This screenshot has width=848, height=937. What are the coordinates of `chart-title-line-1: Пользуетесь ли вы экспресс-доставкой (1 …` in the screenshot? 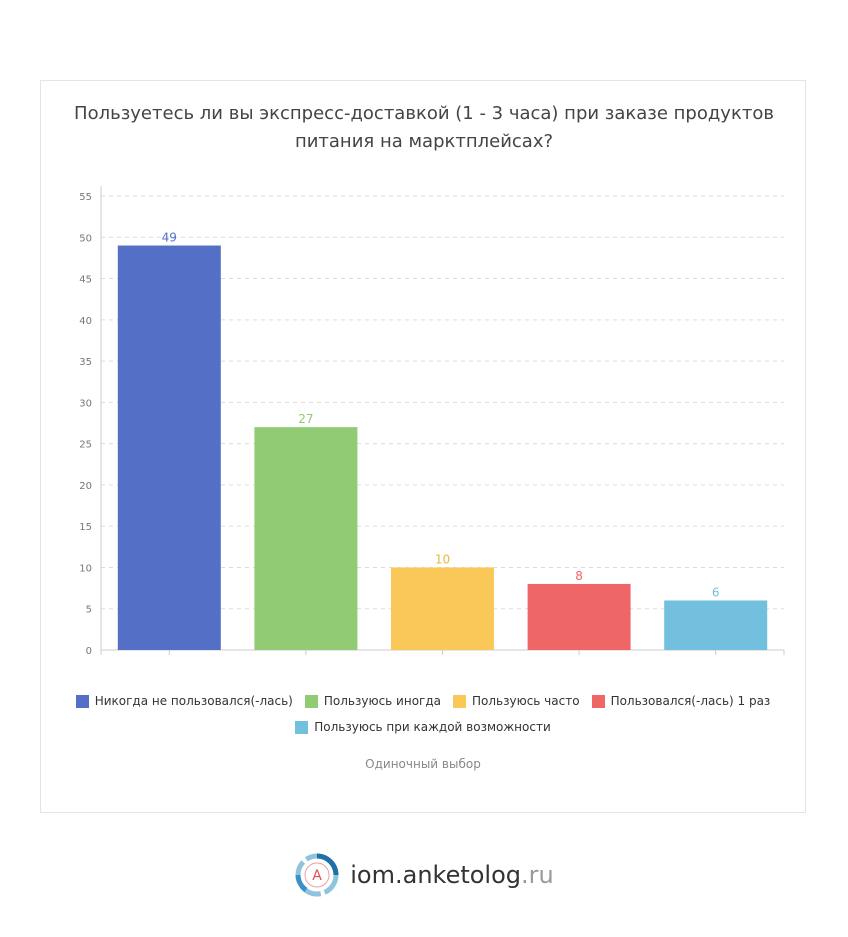 It's located at (424, 113).